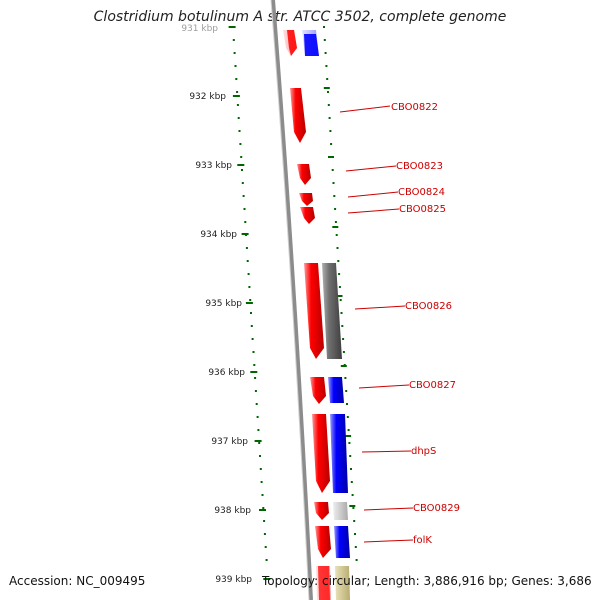 This screenshot has height=600, width=600. What do you see at coordinates (376, 324) in the screenshot?
I see `gene-leader-lines` at bounding box center [376, 324].